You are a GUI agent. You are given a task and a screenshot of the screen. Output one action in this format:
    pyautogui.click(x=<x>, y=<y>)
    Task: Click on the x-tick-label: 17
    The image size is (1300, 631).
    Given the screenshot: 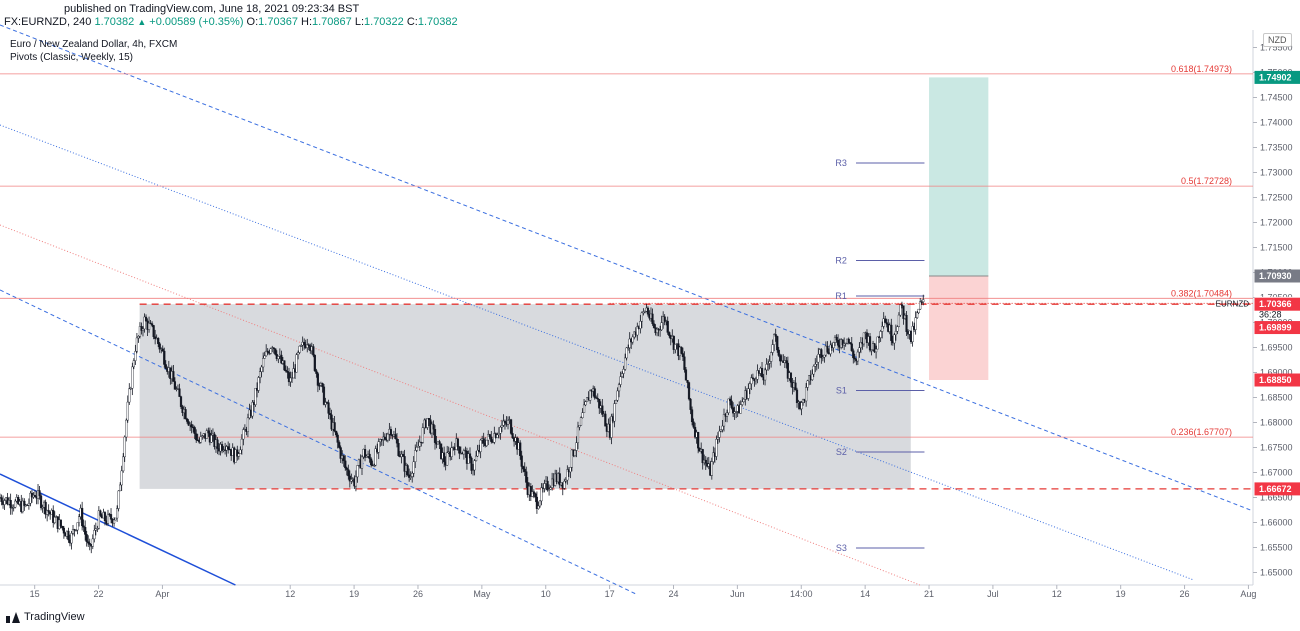 What is the action you would take?
    pyautogui.click(x=610, y=594)
    